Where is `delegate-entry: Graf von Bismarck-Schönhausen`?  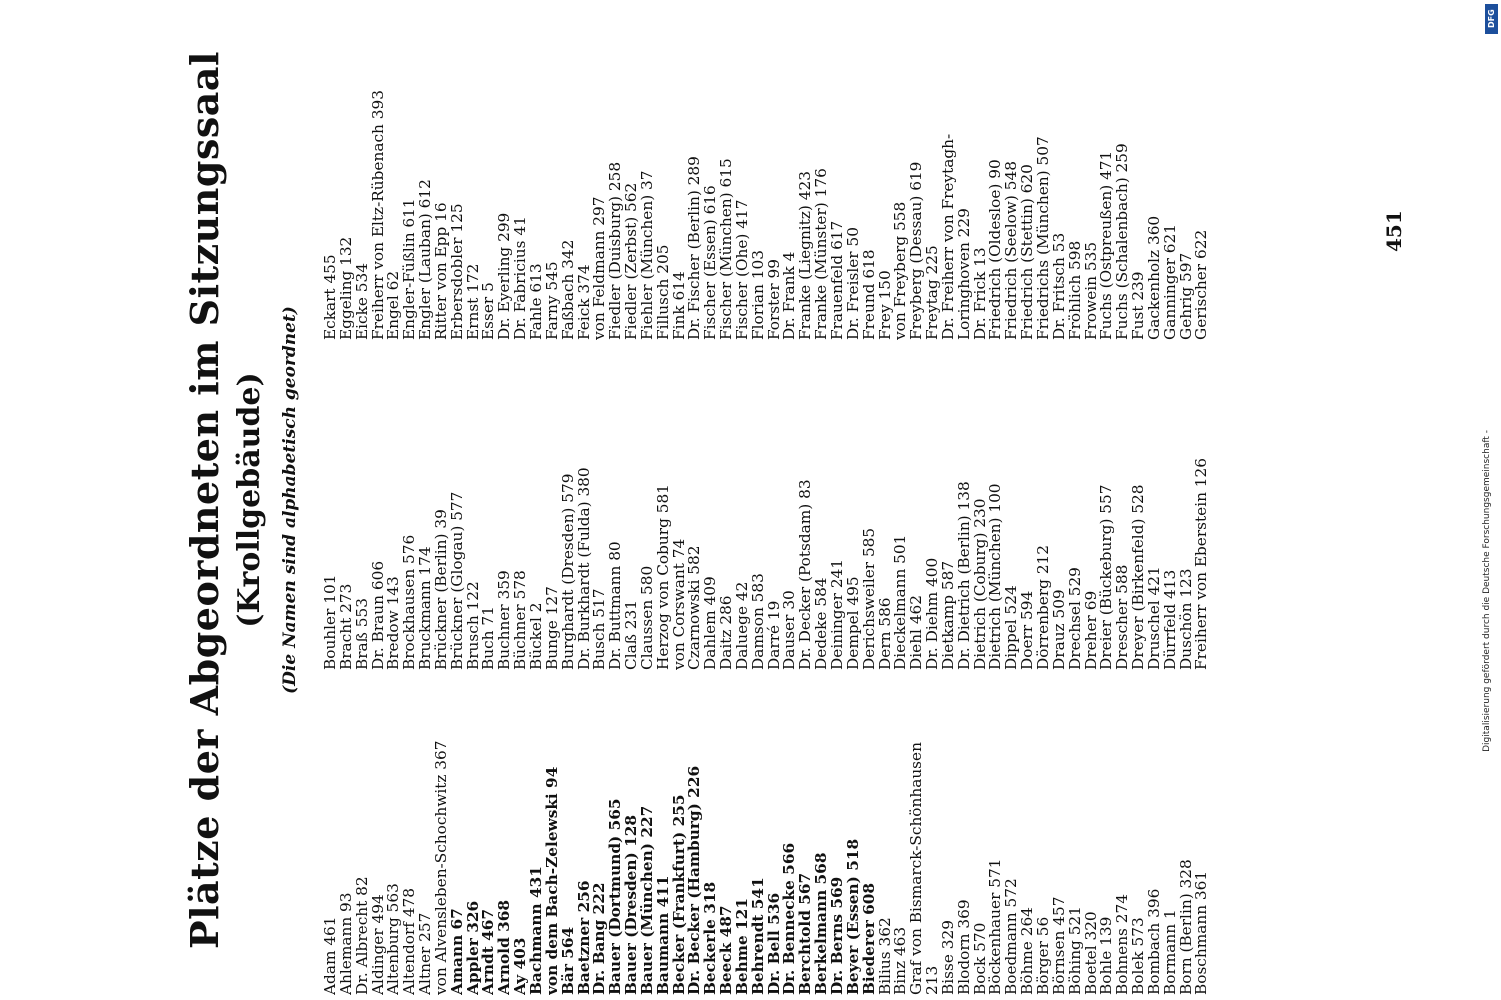
delegate-entry: Graf von Bismarck-Schönhausen is located at coordinates (916, 868).